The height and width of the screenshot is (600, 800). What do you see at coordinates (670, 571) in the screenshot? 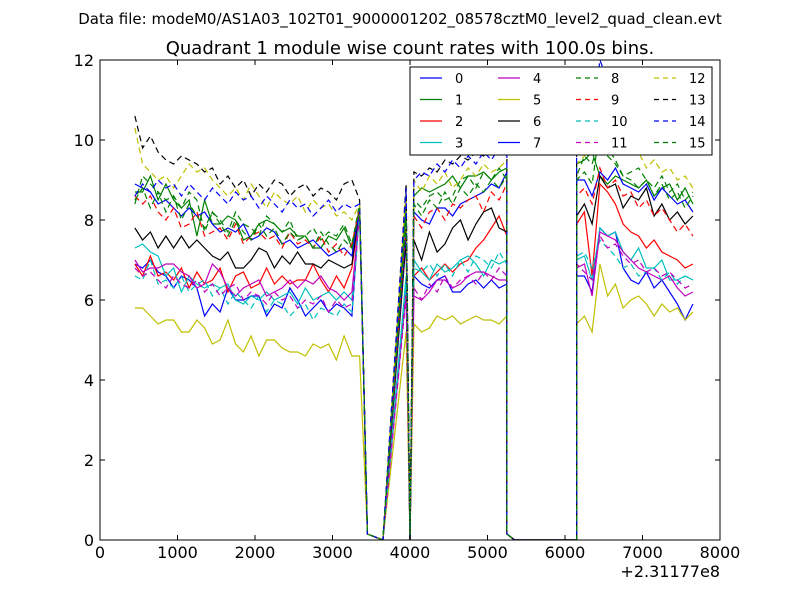
I see `x-offset-label: +2.31177e8` at bounding box center [670, 571].